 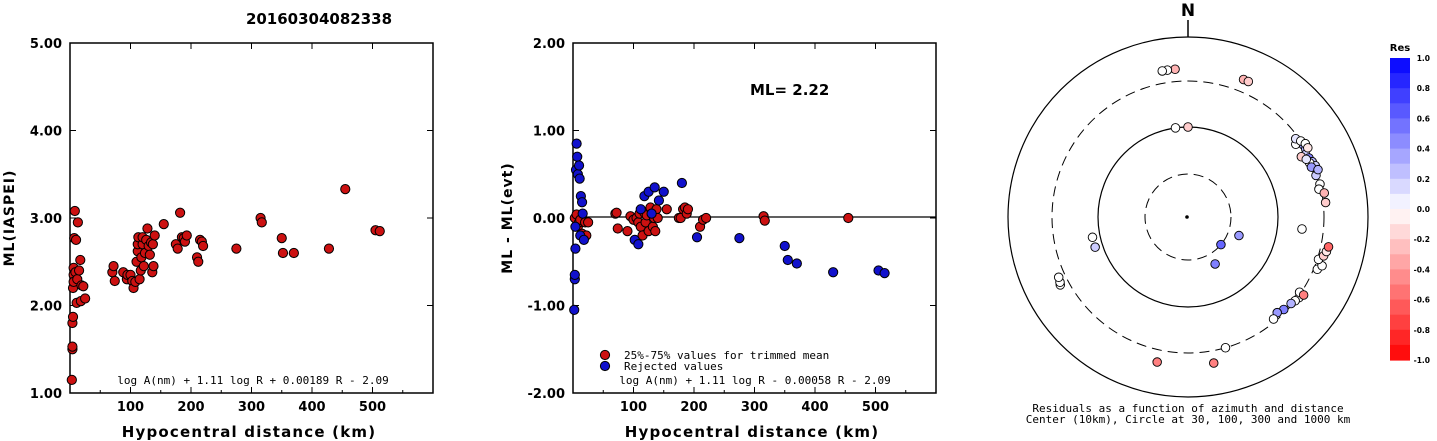 I want to click on legend-label-rejected: Rejected values, so click(x=673, y=366).